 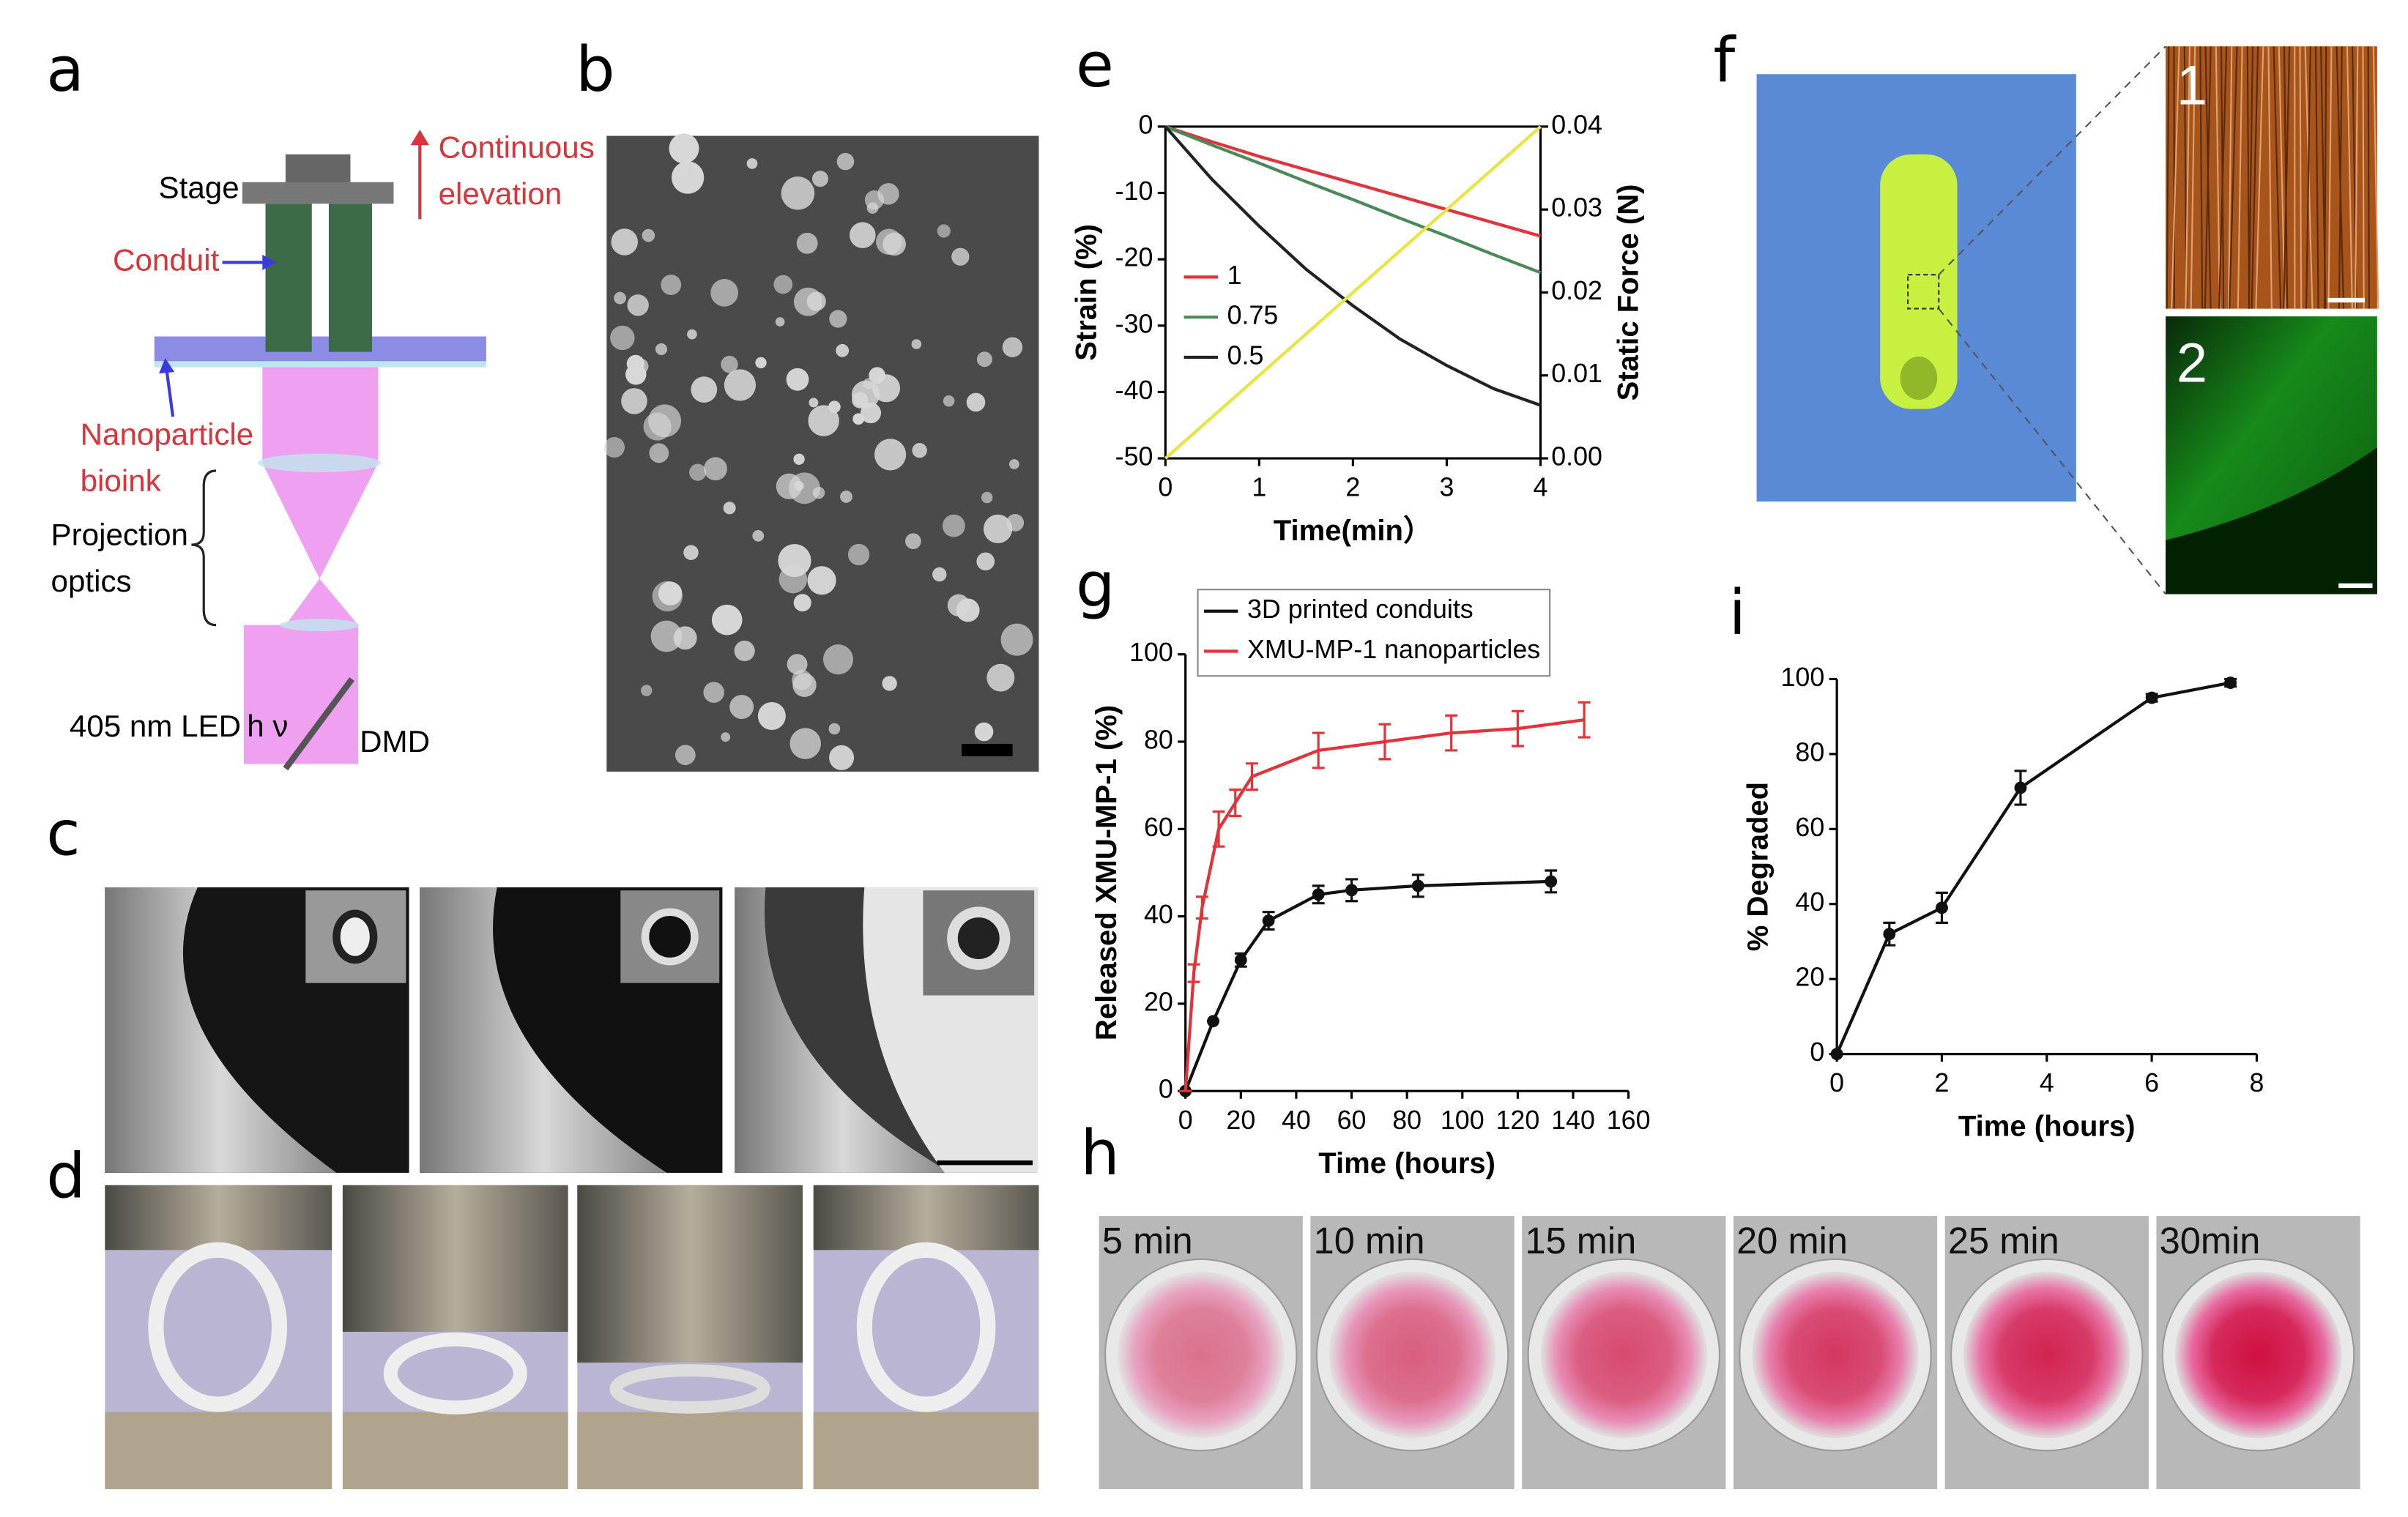 What do you see at coordinates (1353, 531) in the screenshot?
I see `x-axis-label: Time(min）` at bounding box center [1353, 531].